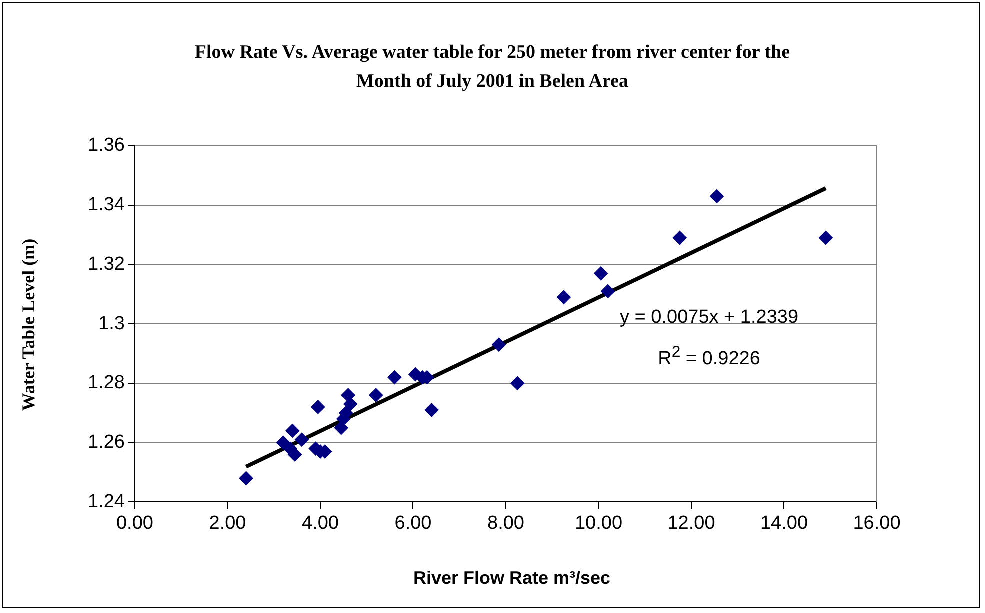 The image size is (985, 613). I want to click on x-tick-label: 4.00, so click(320, 523).